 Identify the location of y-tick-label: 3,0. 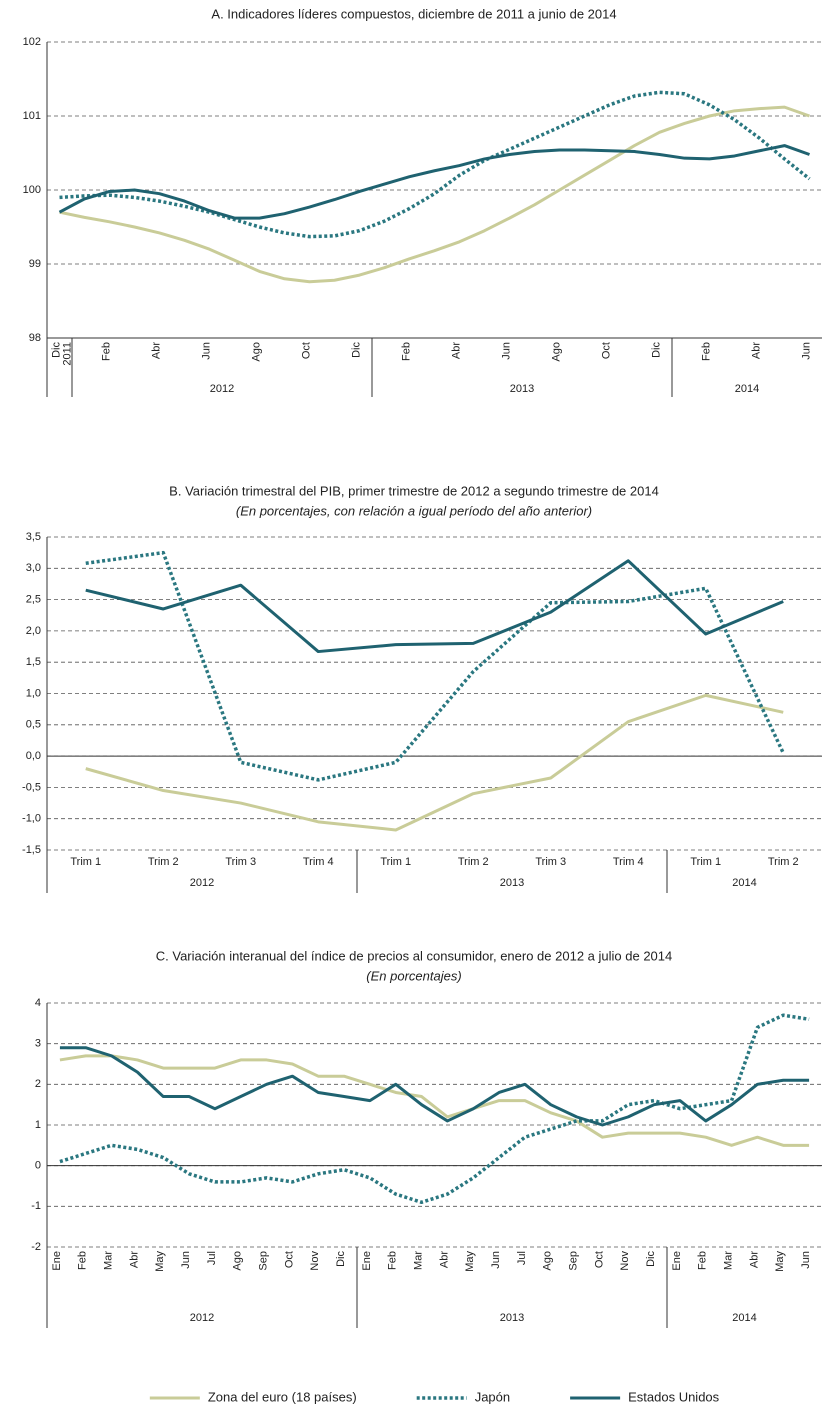
(33, 568).